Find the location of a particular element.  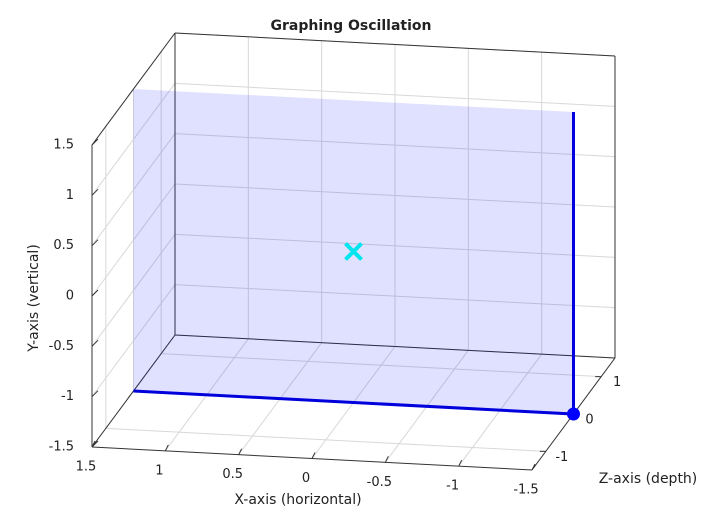

y-tick-label: 1 is located at coordinates (70, 195).